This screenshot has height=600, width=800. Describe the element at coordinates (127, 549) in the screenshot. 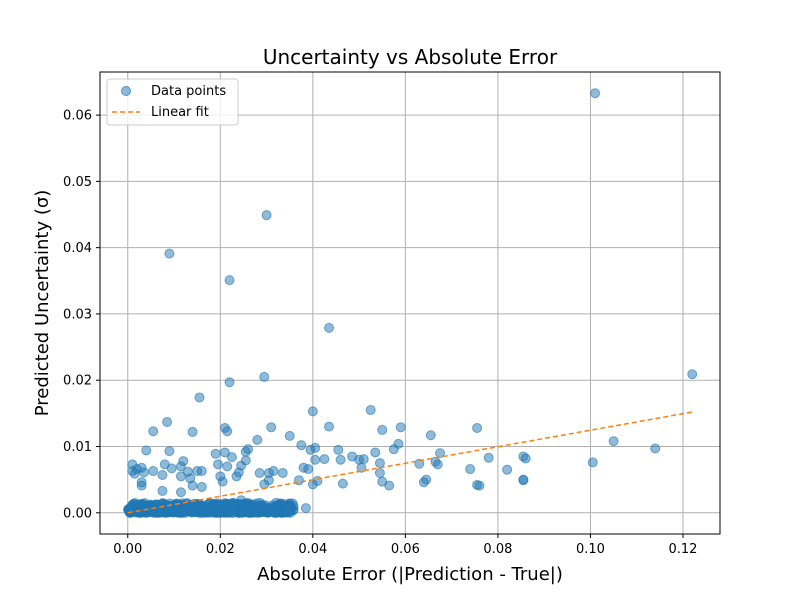

I see `x-tick-label: 0.00` at that location.